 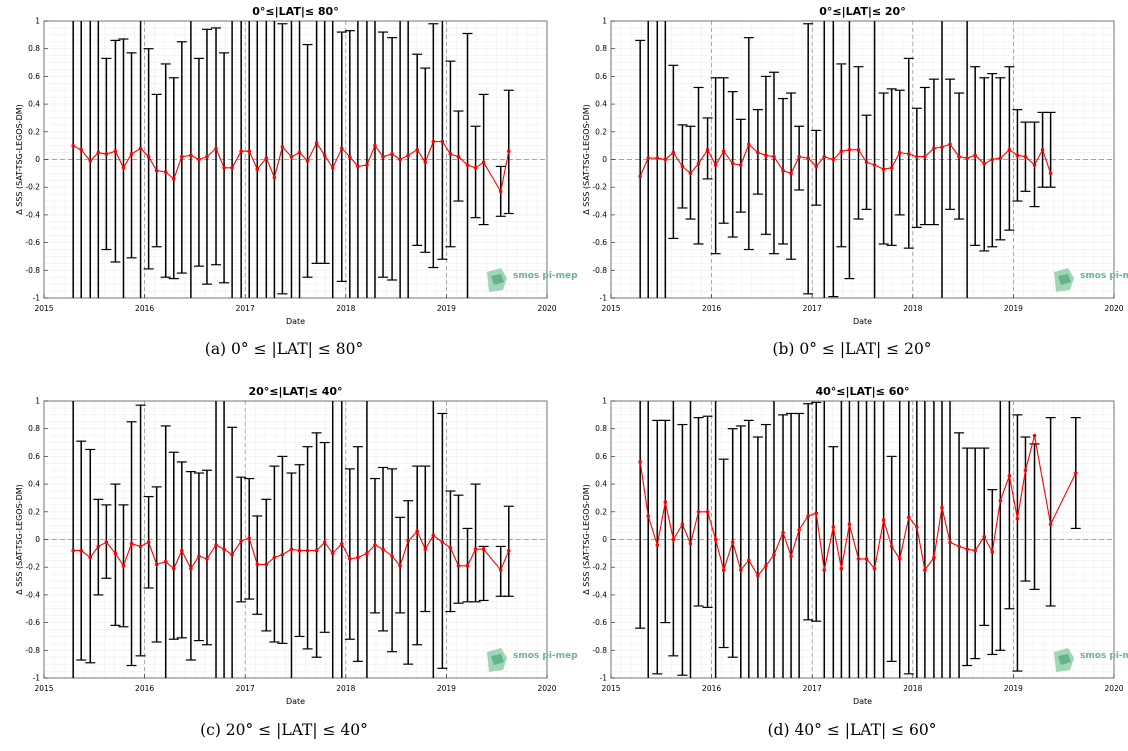 I want to click on y-tick-label: 0.4, so click(x=601, y=104).